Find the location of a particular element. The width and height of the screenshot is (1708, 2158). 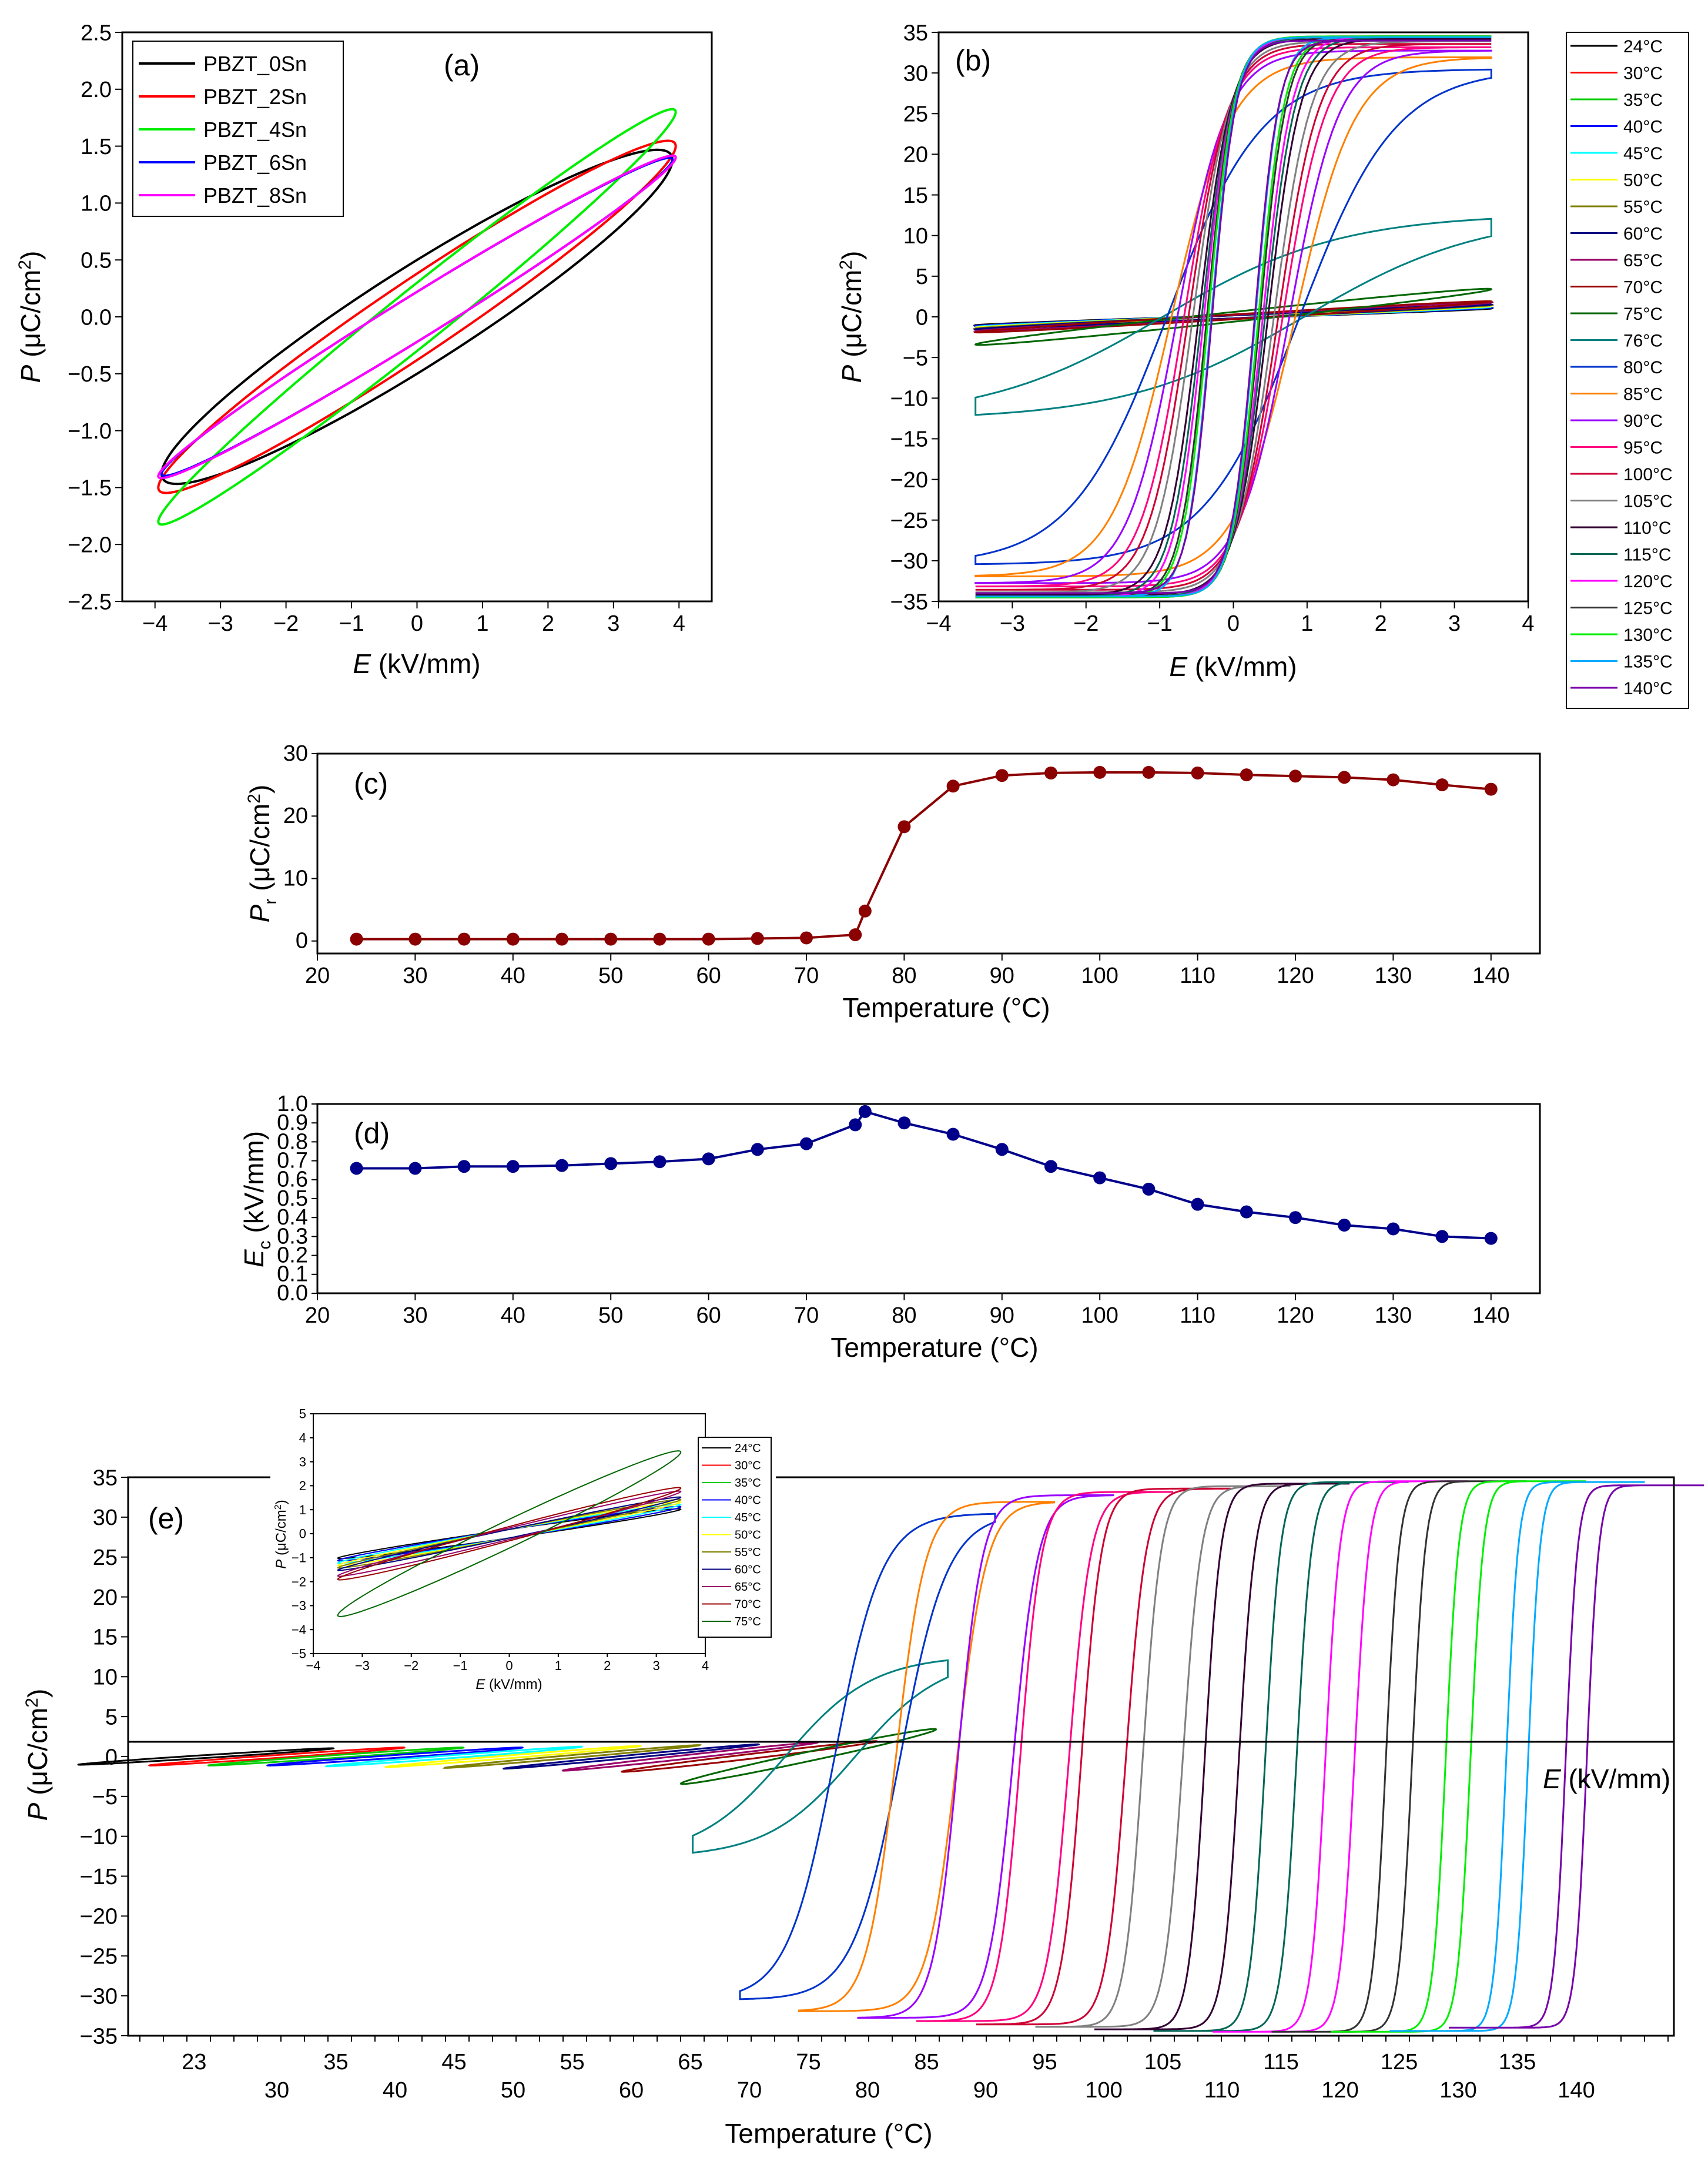

panel-b-loop-75°C is located at coordinates (1233, 317).